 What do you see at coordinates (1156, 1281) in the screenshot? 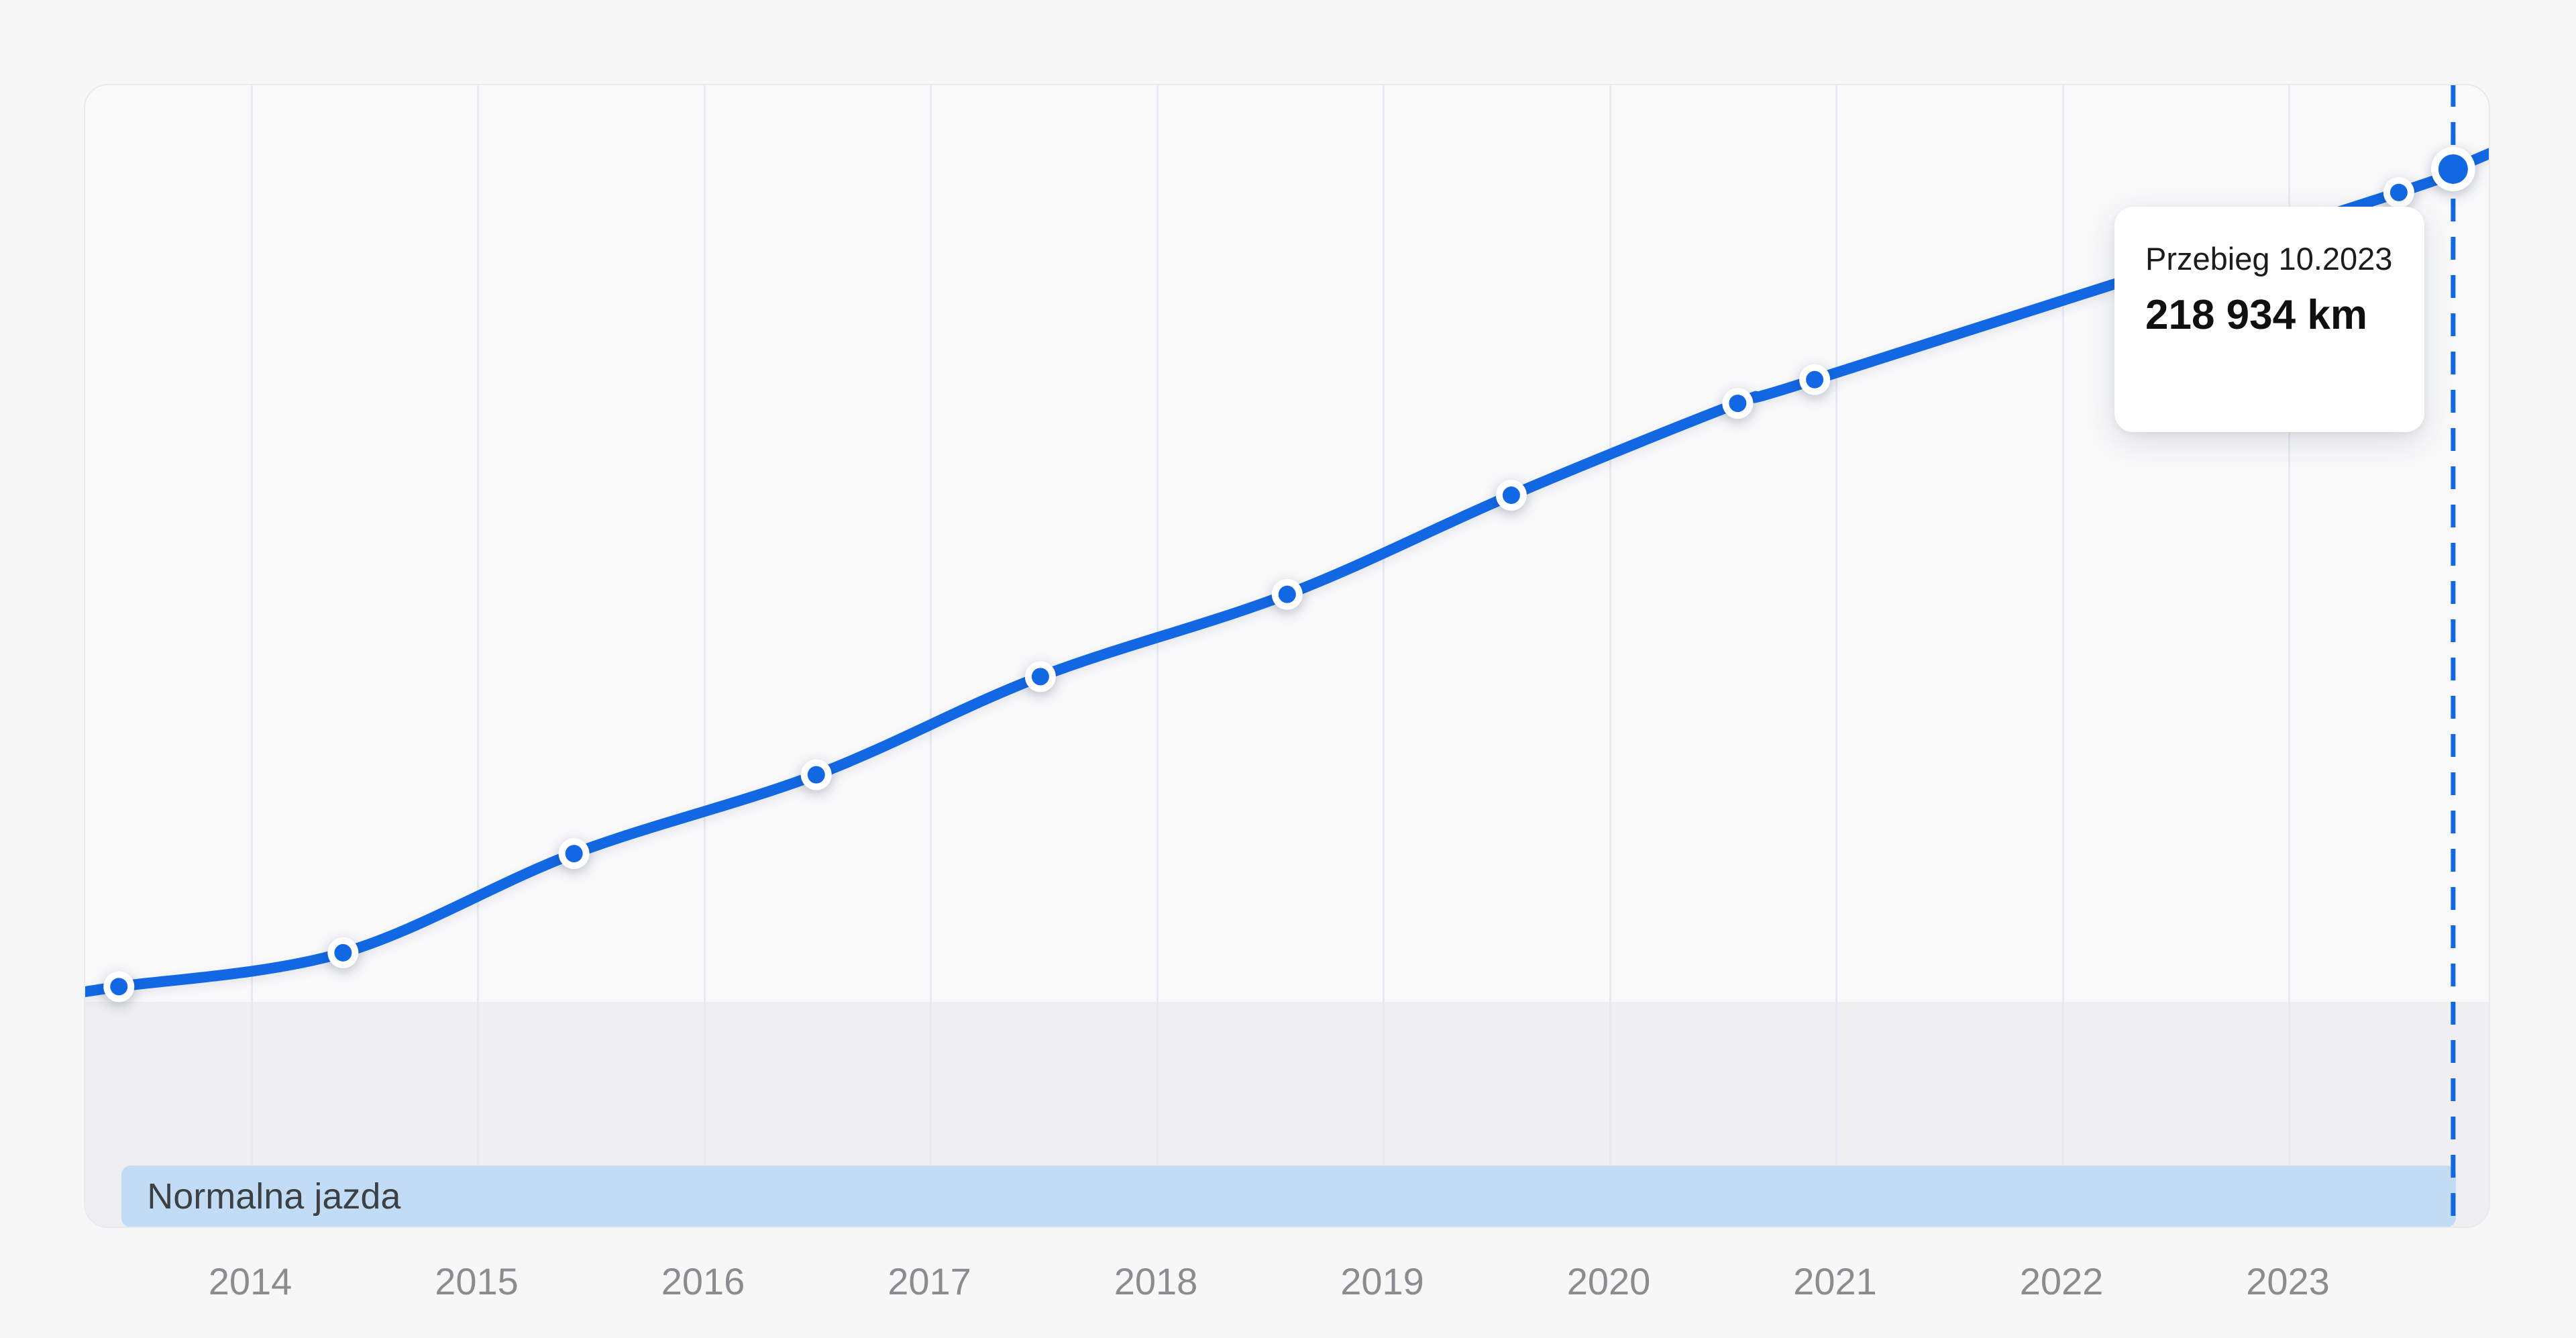
I see `x-axis-label-2018: 2018` at bounding box center [1156, 1281].